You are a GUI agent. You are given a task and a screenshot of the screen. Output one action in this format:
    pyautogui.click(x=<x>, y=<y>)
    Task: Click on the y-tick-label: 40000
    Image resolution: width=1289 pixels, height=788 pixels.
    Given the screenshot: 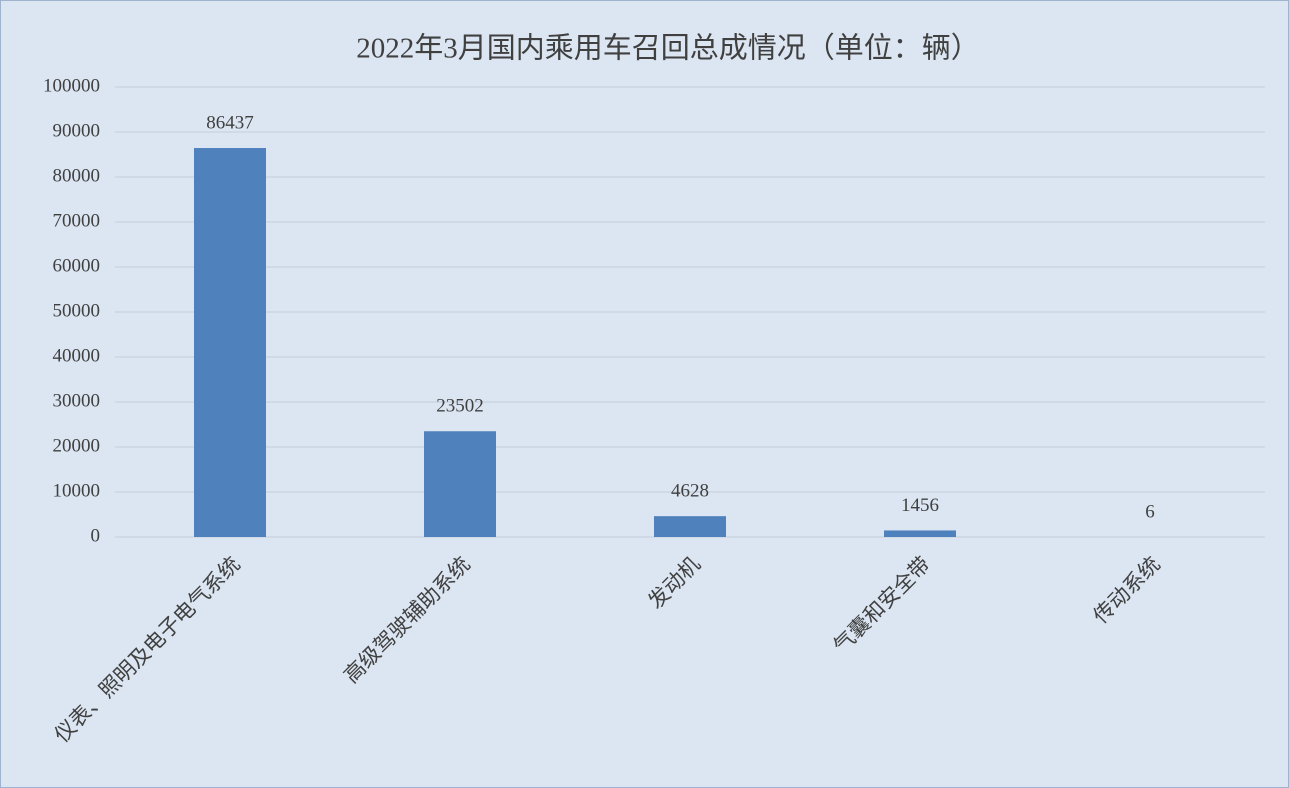 What is the action you would take?
    pyautogui.click(x=77, y=355)
    